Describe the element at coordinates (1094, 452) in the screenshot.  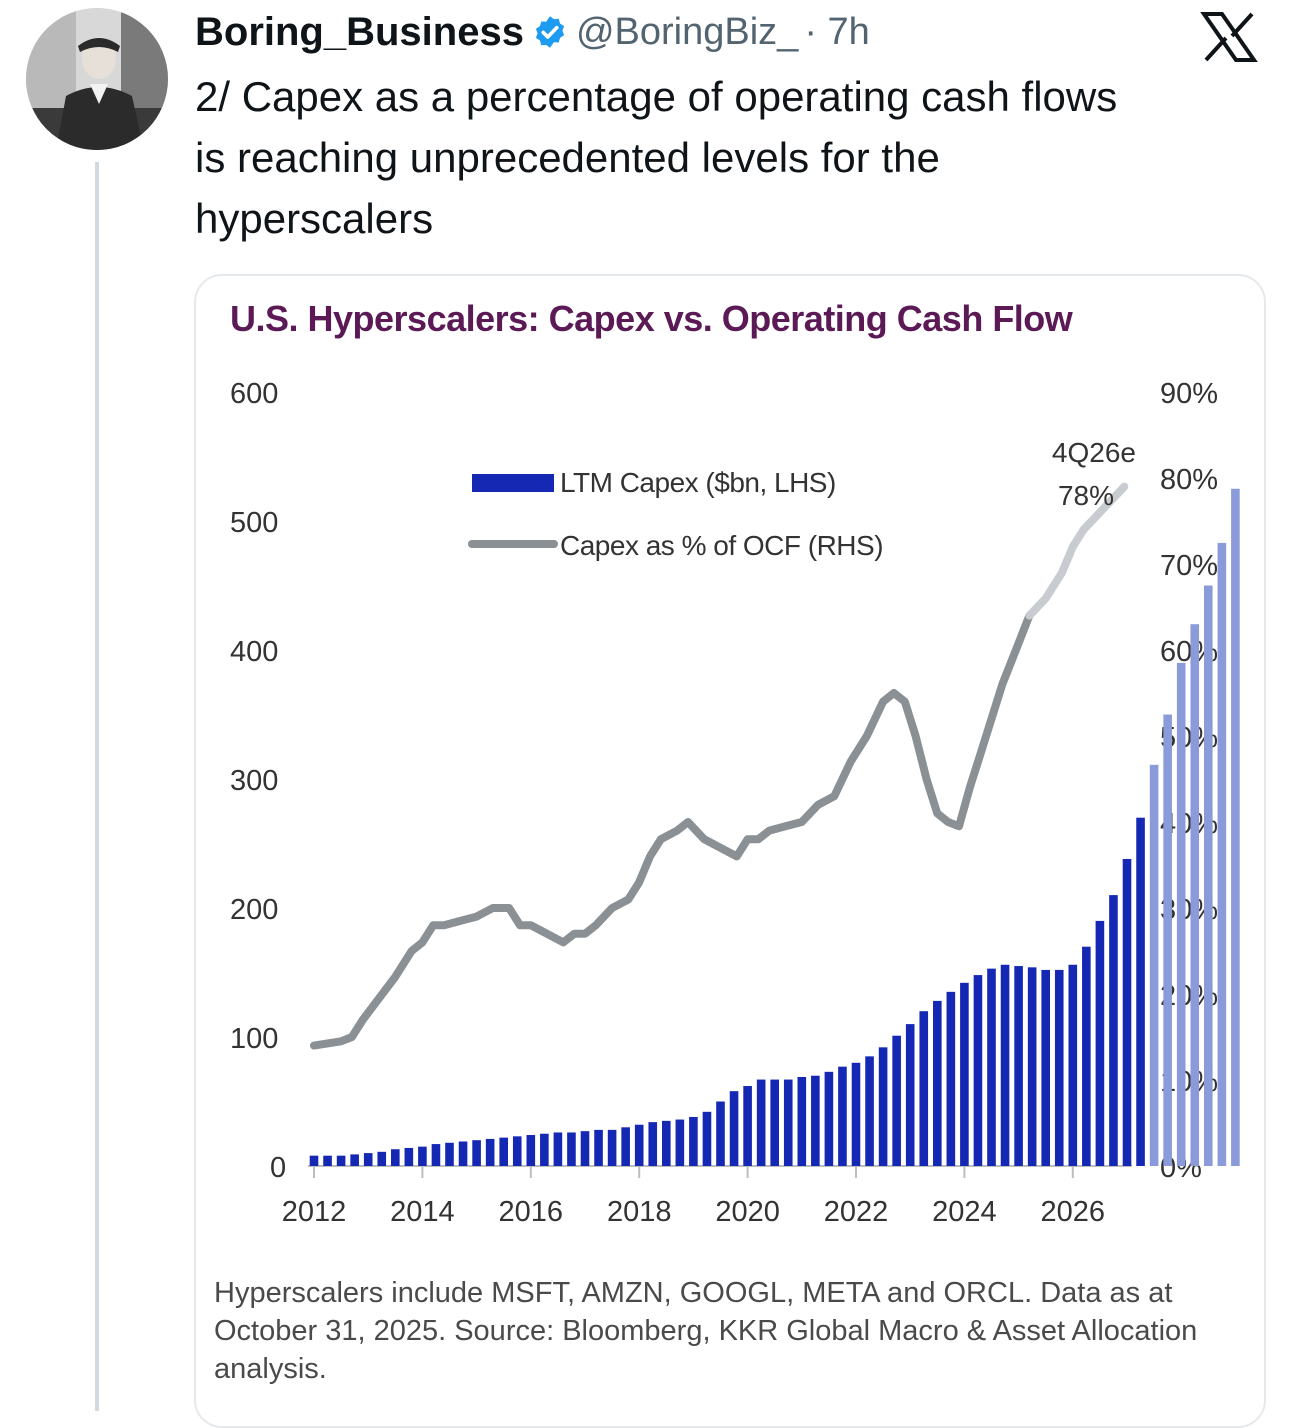
I see `annotation-label: 4Q26e` at that location.